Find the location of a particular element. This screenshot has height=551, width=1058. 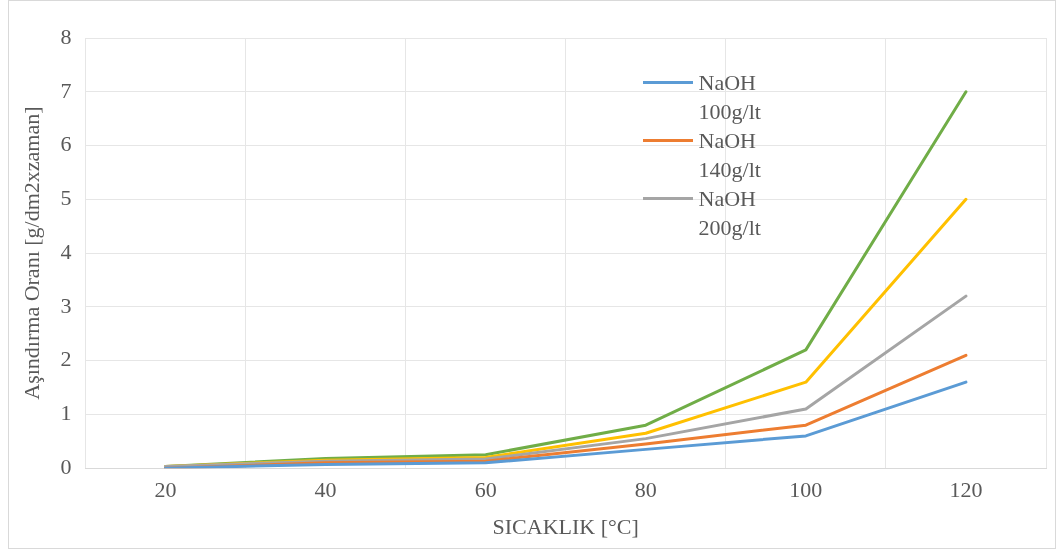

y-tick-label: 1 is located at coordinates (66, 413).